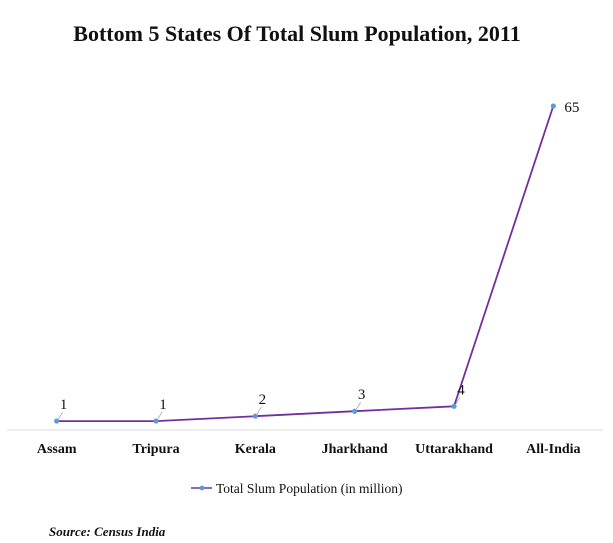 This screenshot has height=543, width=613. I want to click on leader-line-assam, so click(60, 416).